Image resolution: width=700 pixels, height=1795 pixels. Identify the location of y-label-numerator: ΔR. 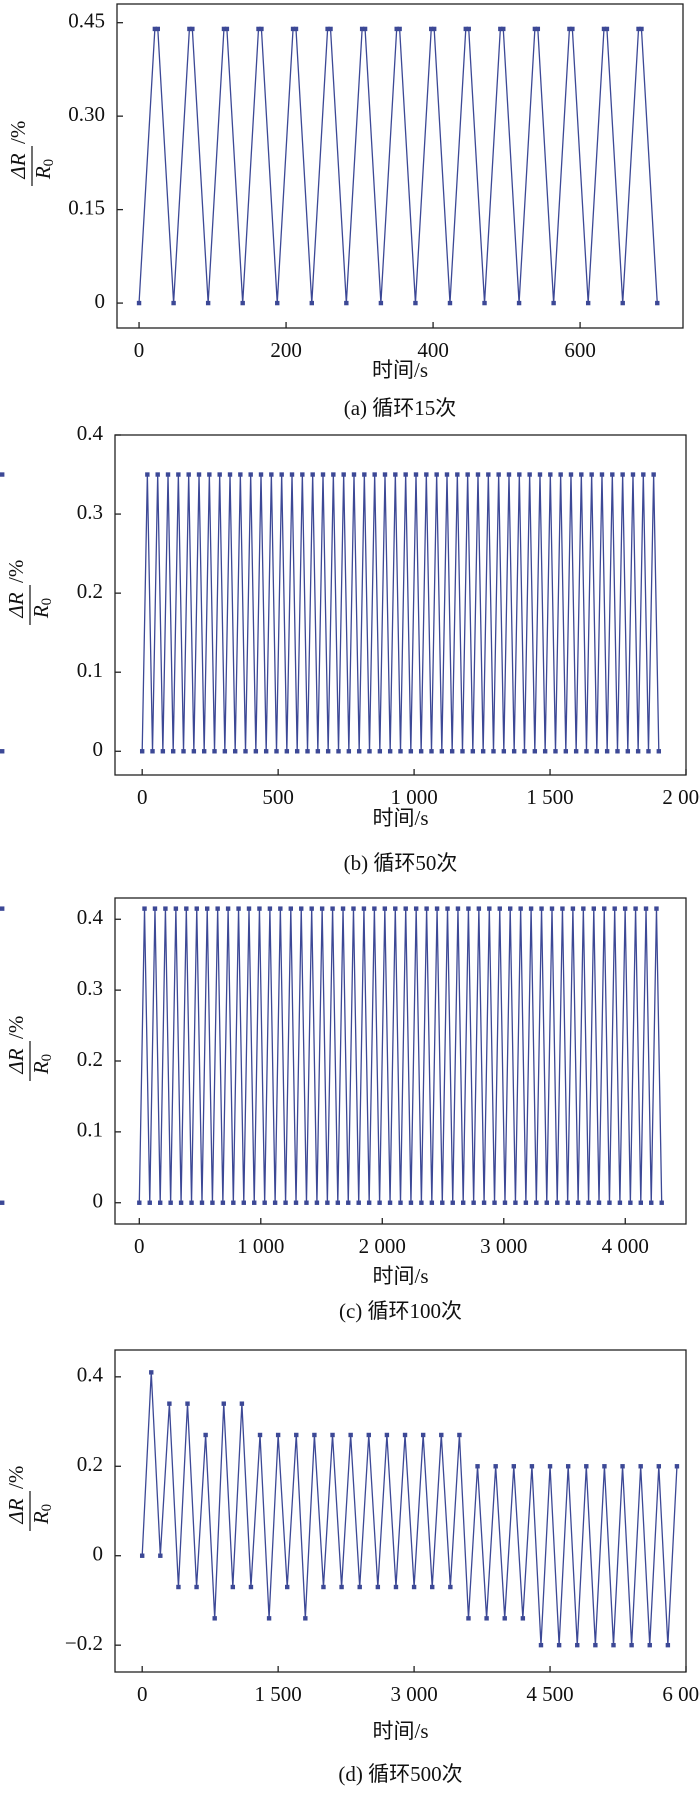
(16, 1511).